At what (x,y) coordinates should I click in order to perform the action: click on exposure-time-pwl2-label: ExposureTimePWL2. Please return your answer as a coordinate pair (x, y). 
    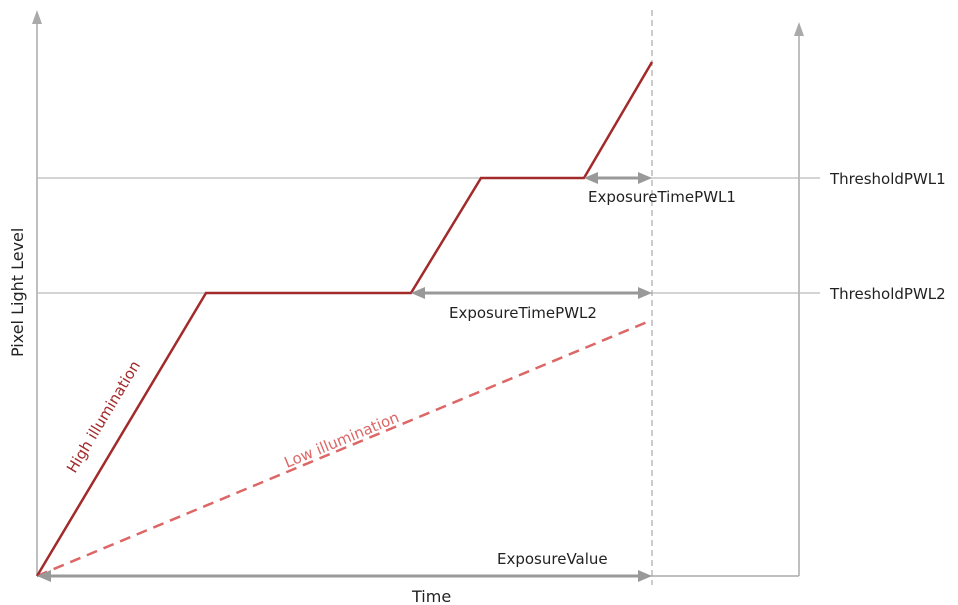
    Looking at the image, I should click on (523, 313).